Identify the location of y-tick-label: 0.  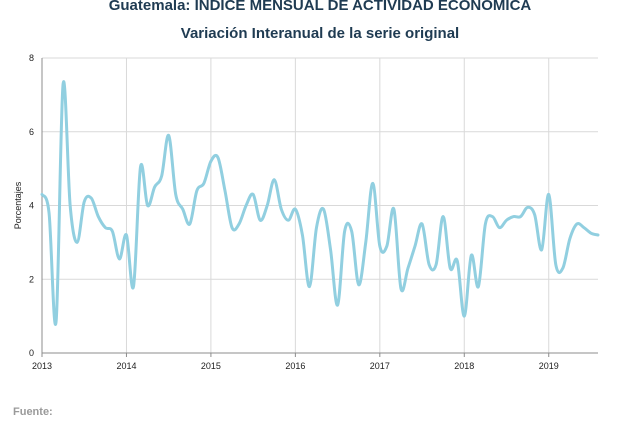
(31, 353).